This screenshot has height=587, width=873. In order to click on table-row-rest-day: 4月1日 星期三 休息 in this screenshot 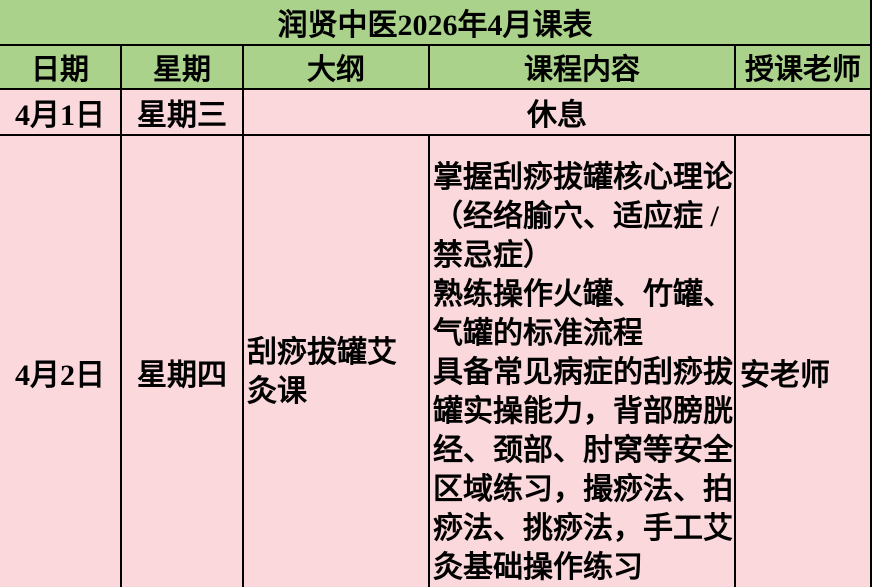, I will do `click(436, 112)`.